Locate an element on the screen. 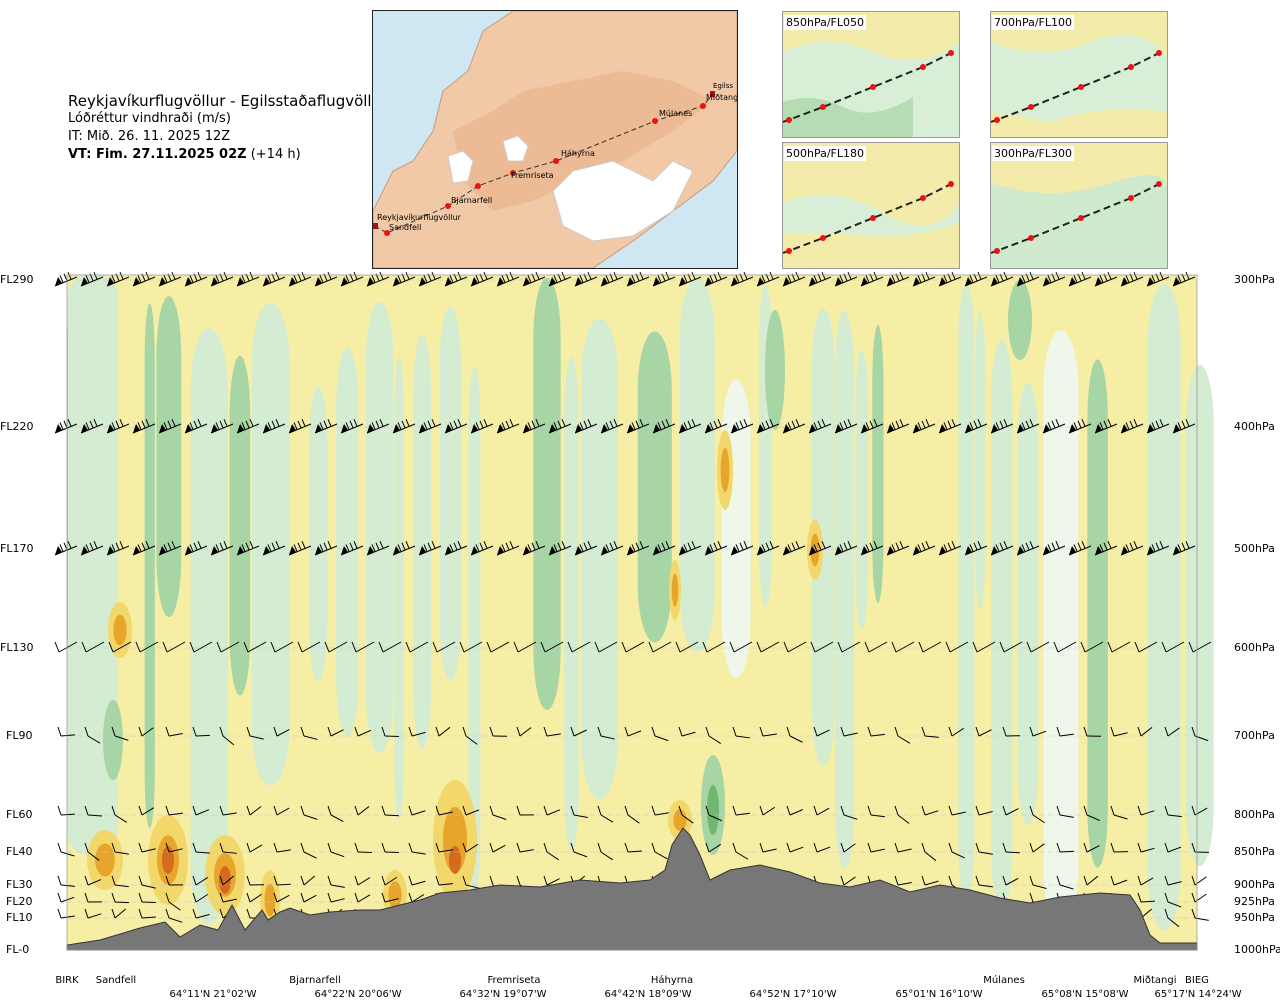 This screenshot has width=1280, height=1005. route-map-graphic is located at coordinates (555, 139).